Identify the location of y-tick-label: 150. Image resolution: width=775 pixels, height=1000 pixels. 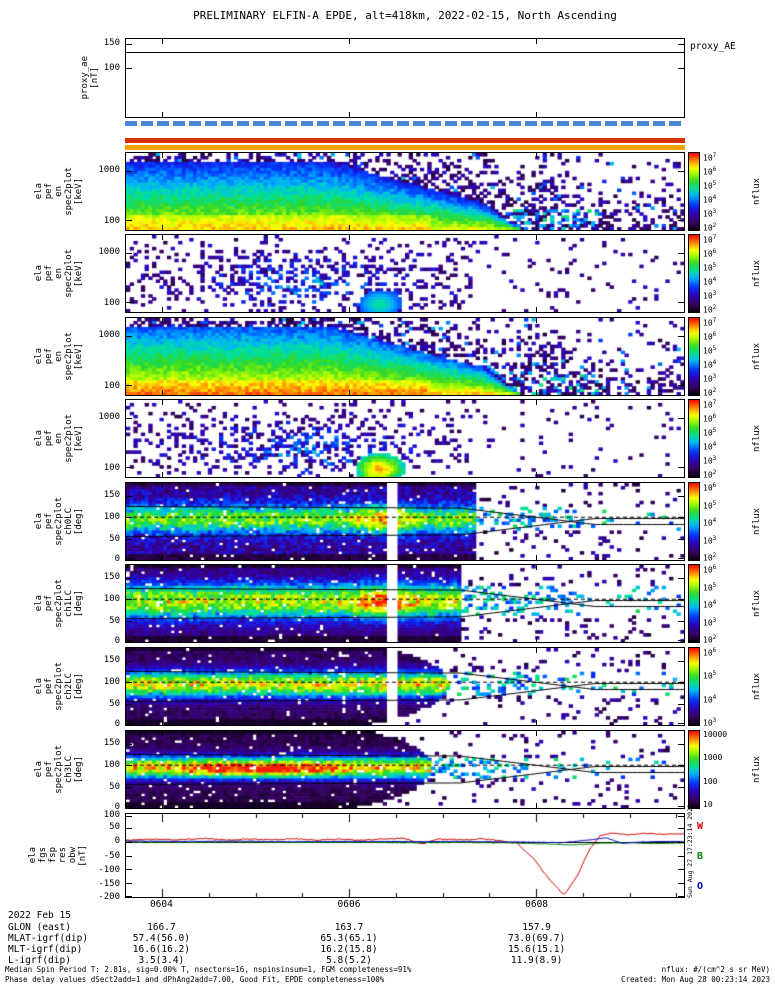
(111, 42).